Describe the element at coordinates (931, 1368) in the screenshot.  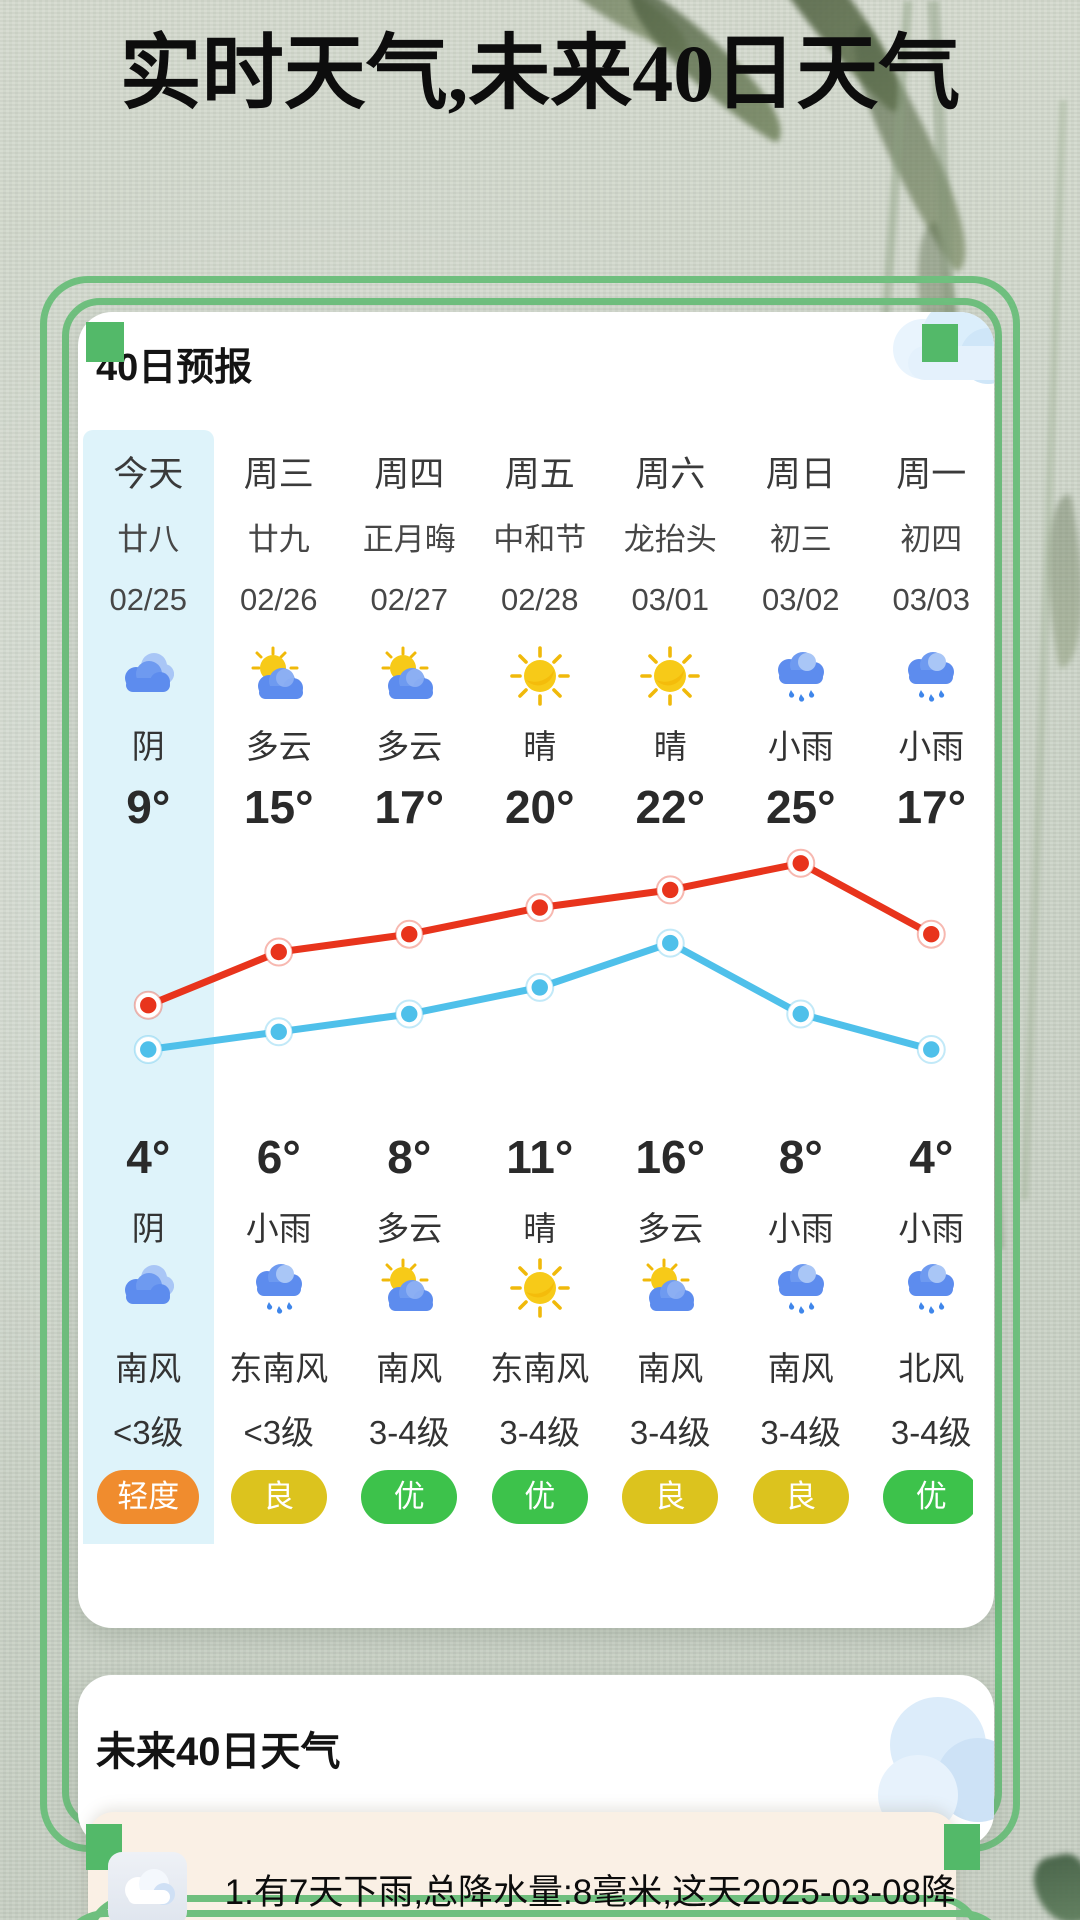
I see `wind-direction-label: 北风` at that location.